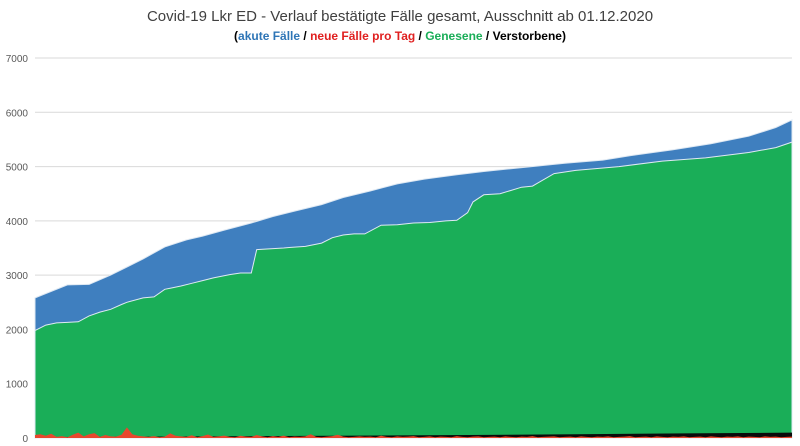 The width and height of the screenshot is (800, 446). What do you see at coordinates (527, 36) in the screenshot?
I see `subtitle-segment-7: Verstorbene` at bounding box center [527, 36].